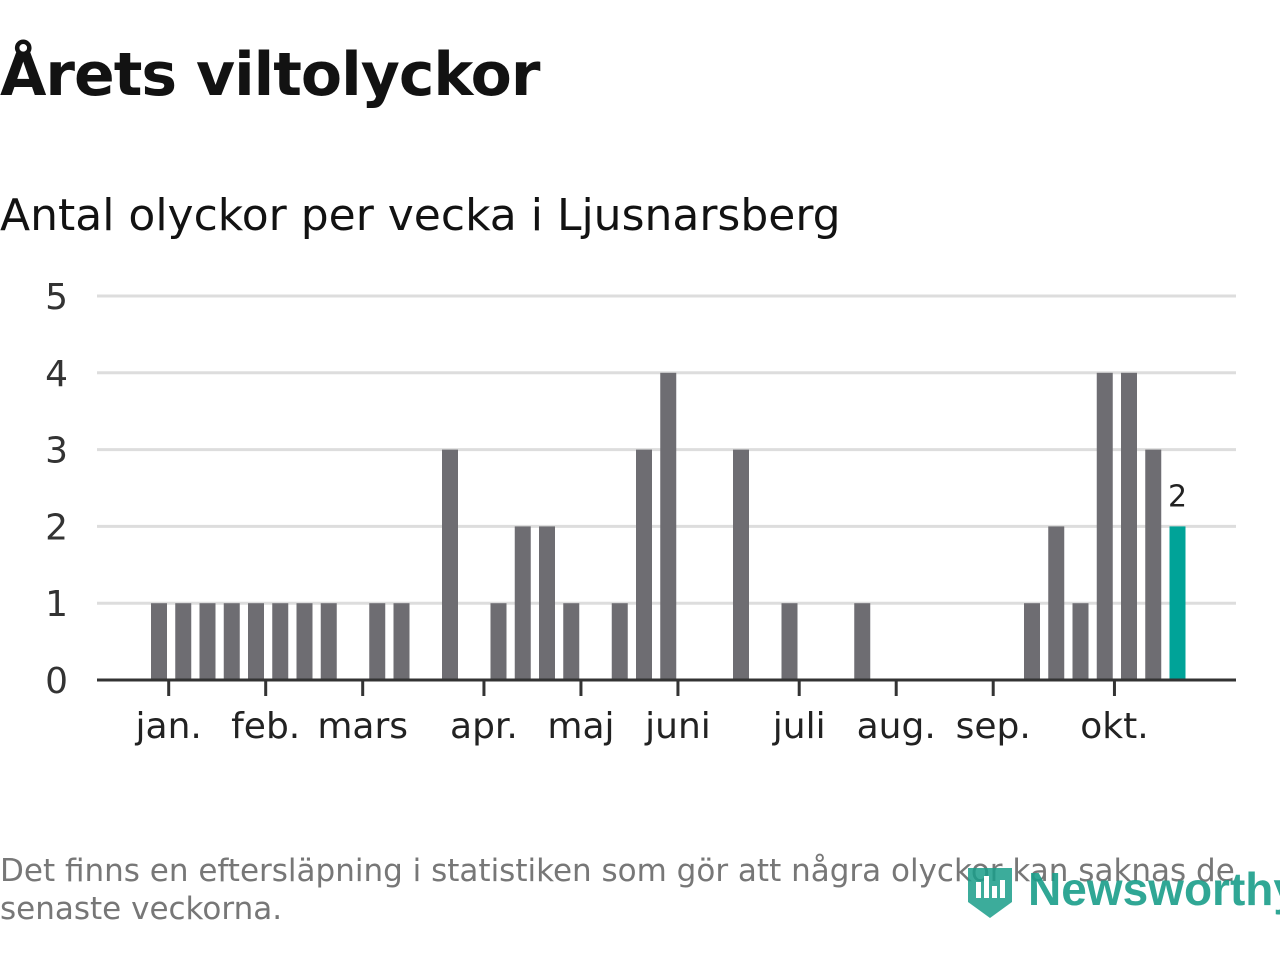 This screenshot has height=960, width=1280. I want to click on x-tick-label: maj, so click(580, 726).